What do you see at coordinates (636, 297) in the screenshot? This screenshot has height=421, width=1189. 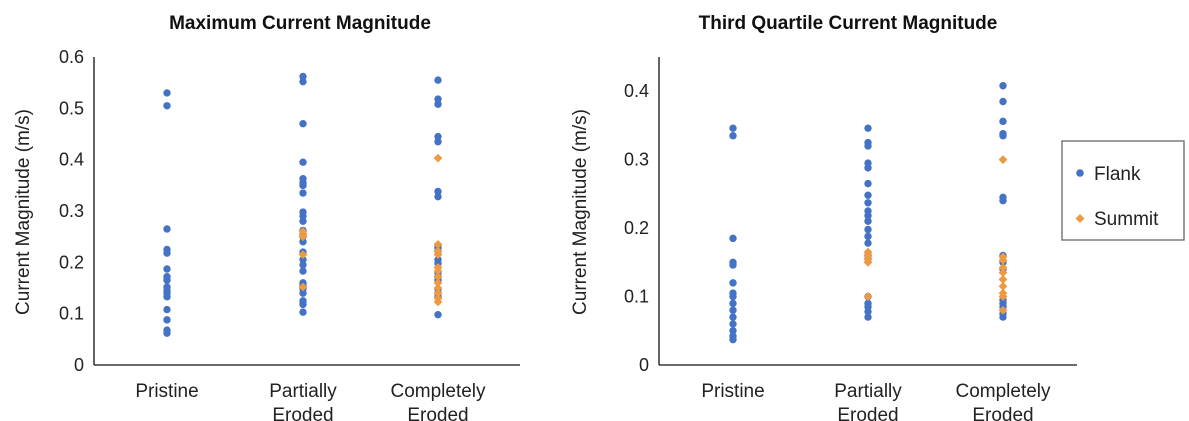 I see `y-tick-label: 0.1` at bounding box center [636, 297].